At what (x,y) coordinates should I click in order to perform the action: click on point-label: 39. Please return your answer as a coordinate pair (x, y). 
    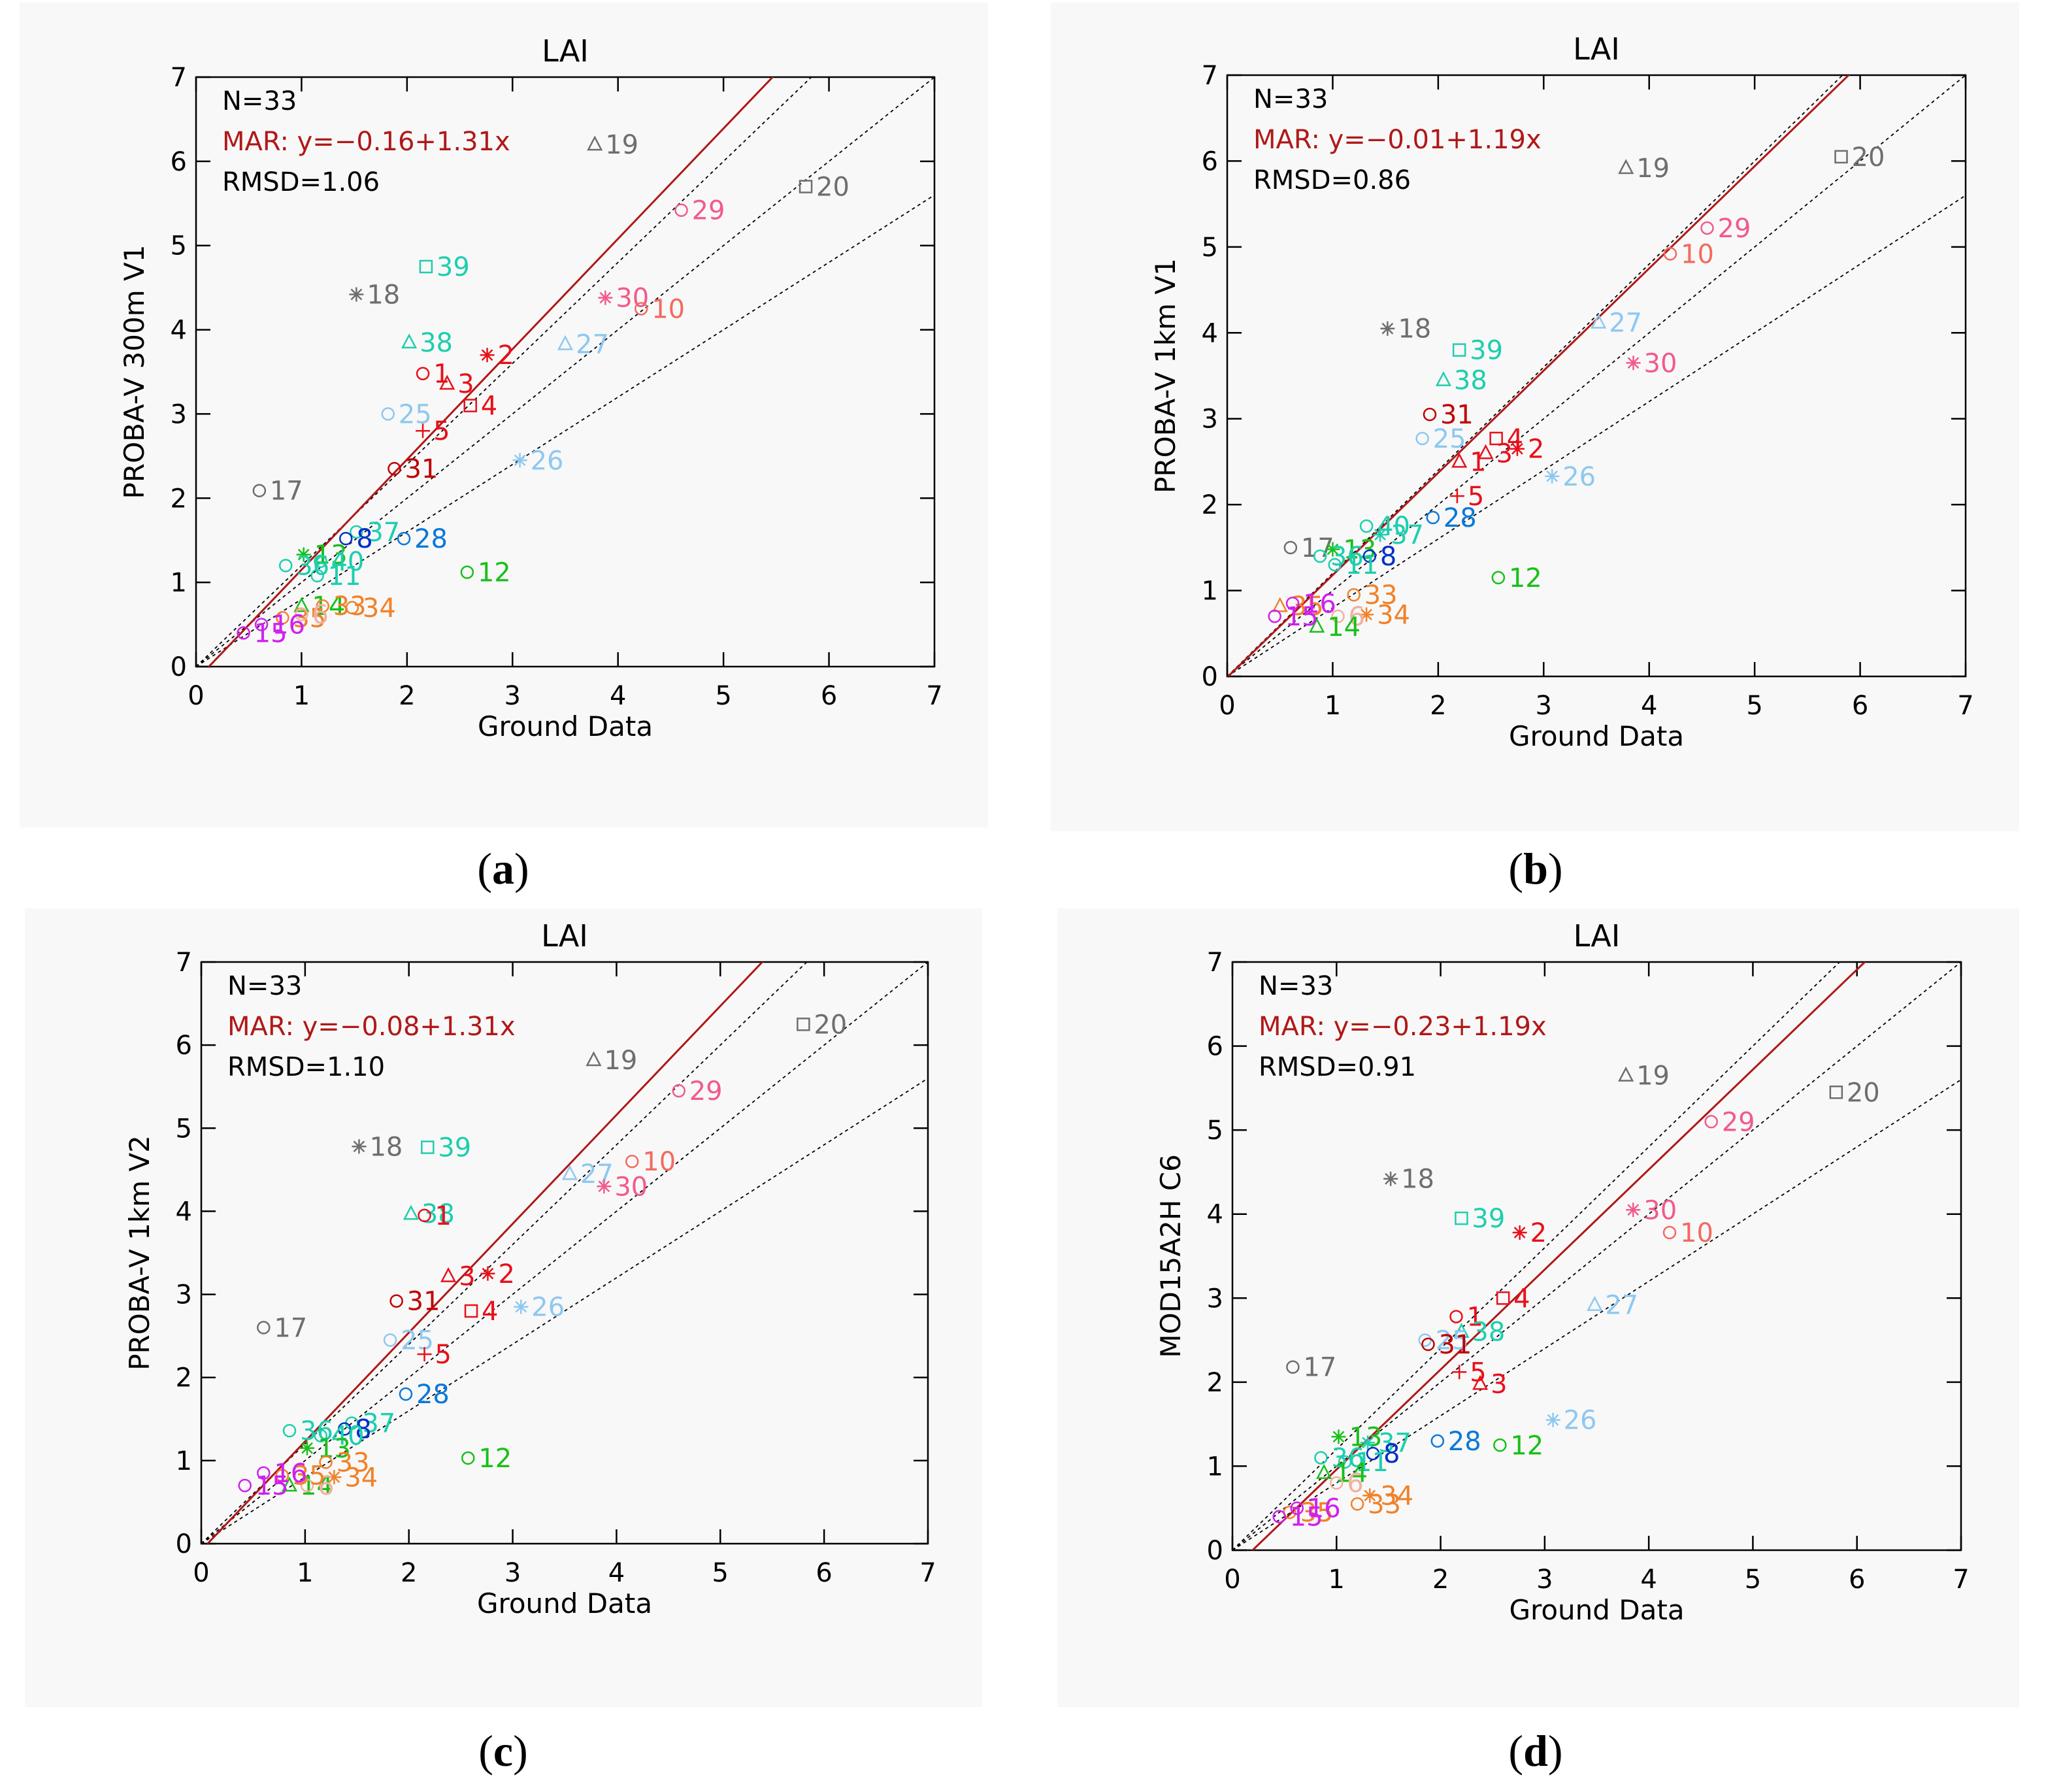
    Looking at the image, I should click on (454, 1148).